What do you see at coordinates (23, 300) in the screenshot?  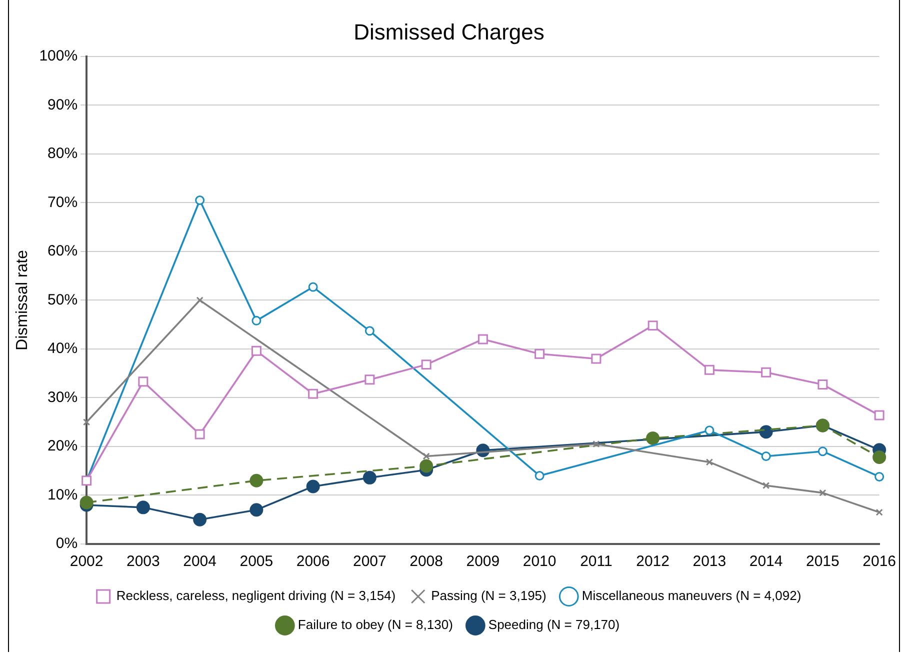 I see `y-axis-title: Dismissal rate` at bounding box center [23, 300].